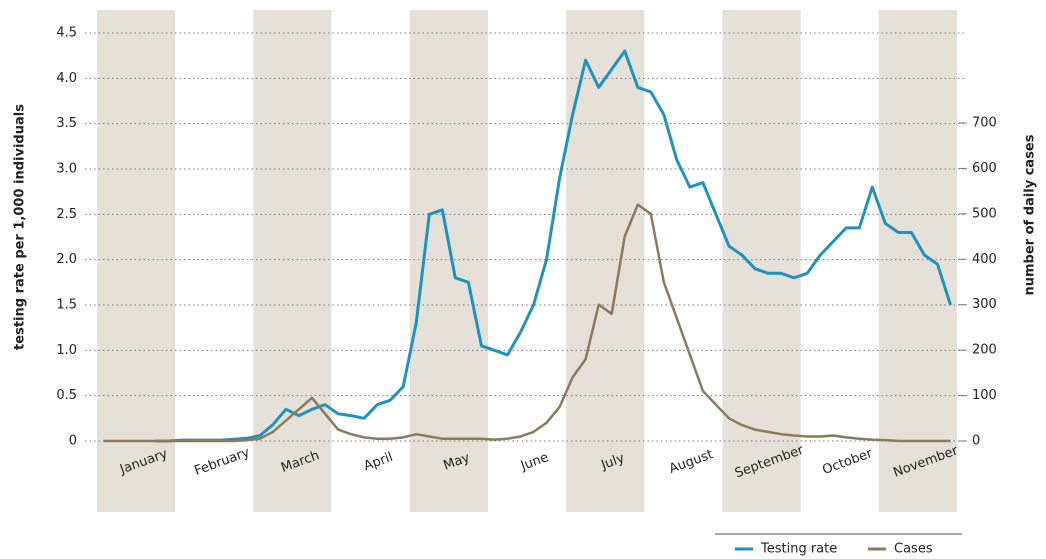 The image size is (1046, 559). I want to click on y2-tick-label: 100, so click(984, 395).